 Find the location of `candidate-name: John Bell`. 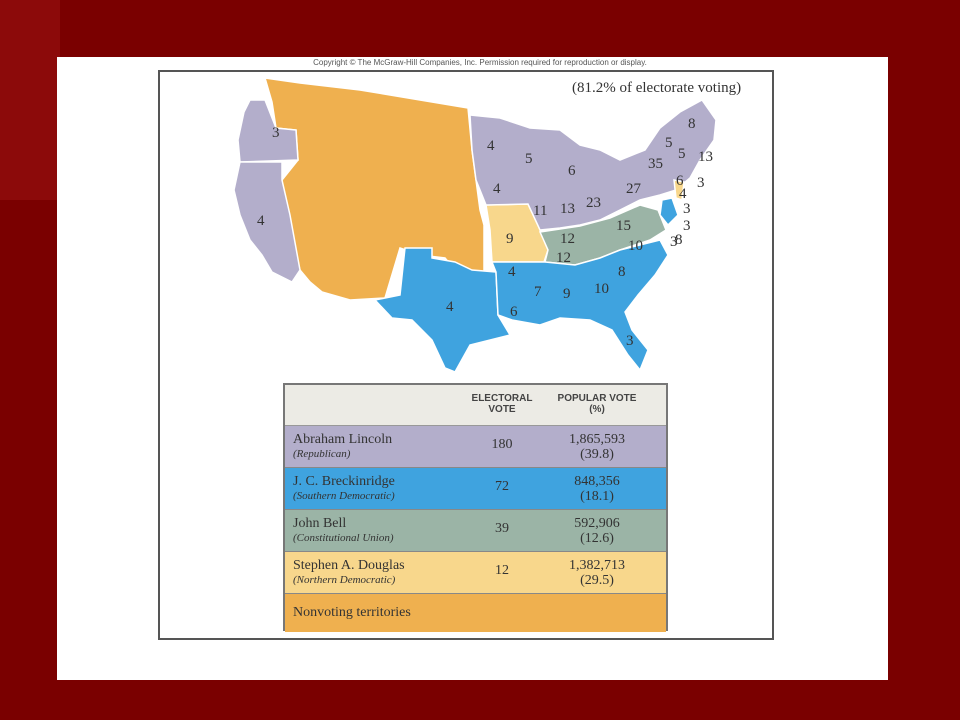

candidate-name: John Bell is located at coordinates (320, 523).